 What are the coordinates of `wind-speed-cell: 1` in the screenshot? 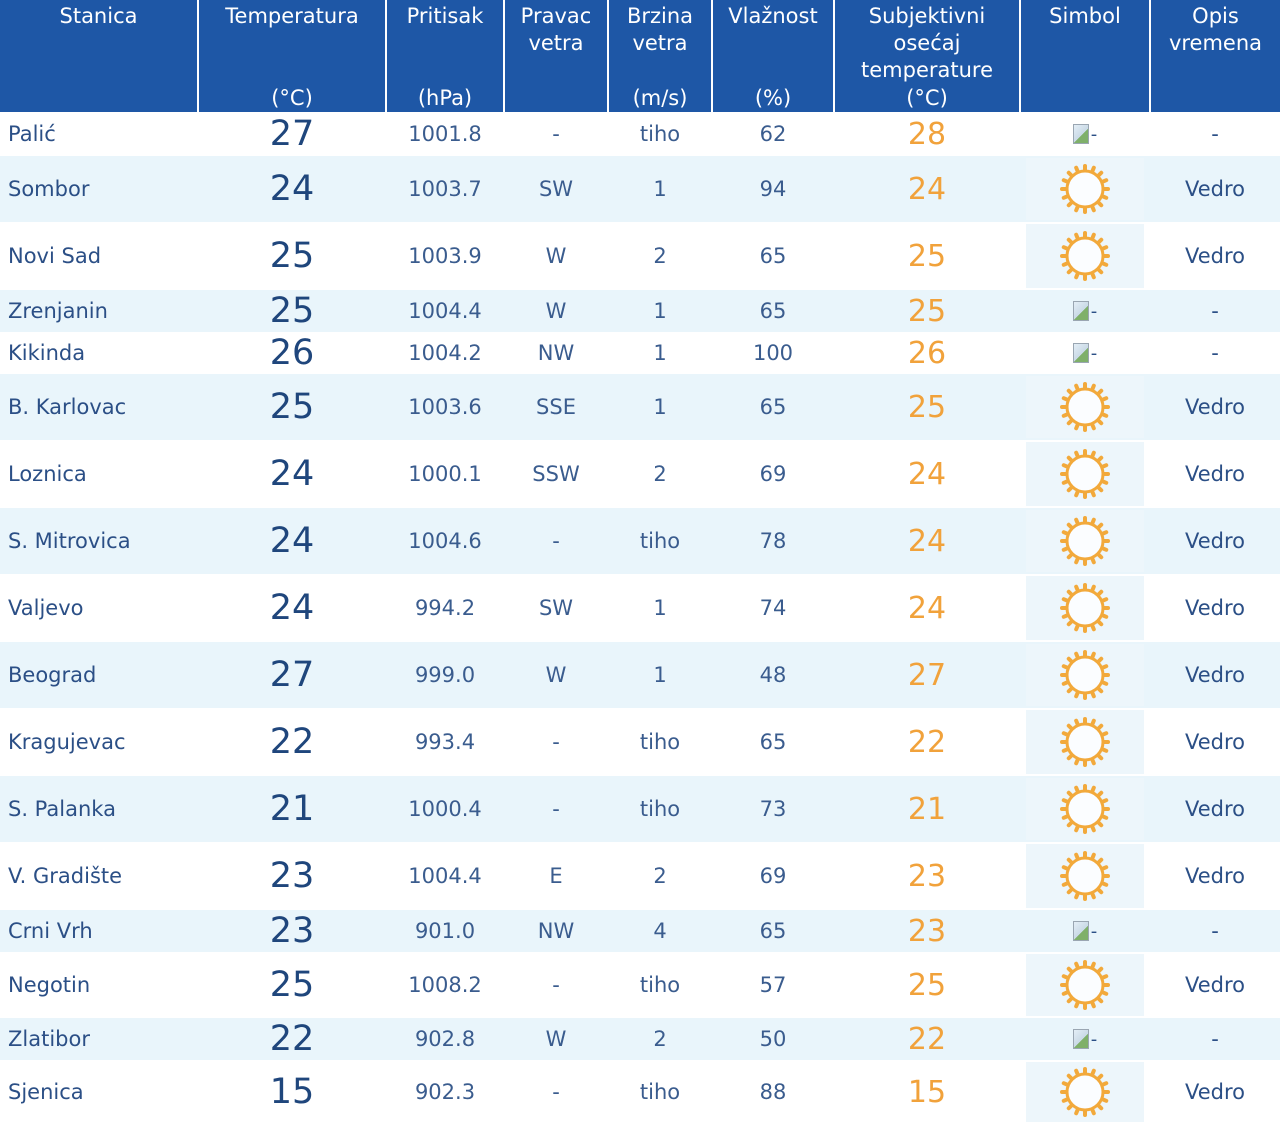 It's located at (660, 311).